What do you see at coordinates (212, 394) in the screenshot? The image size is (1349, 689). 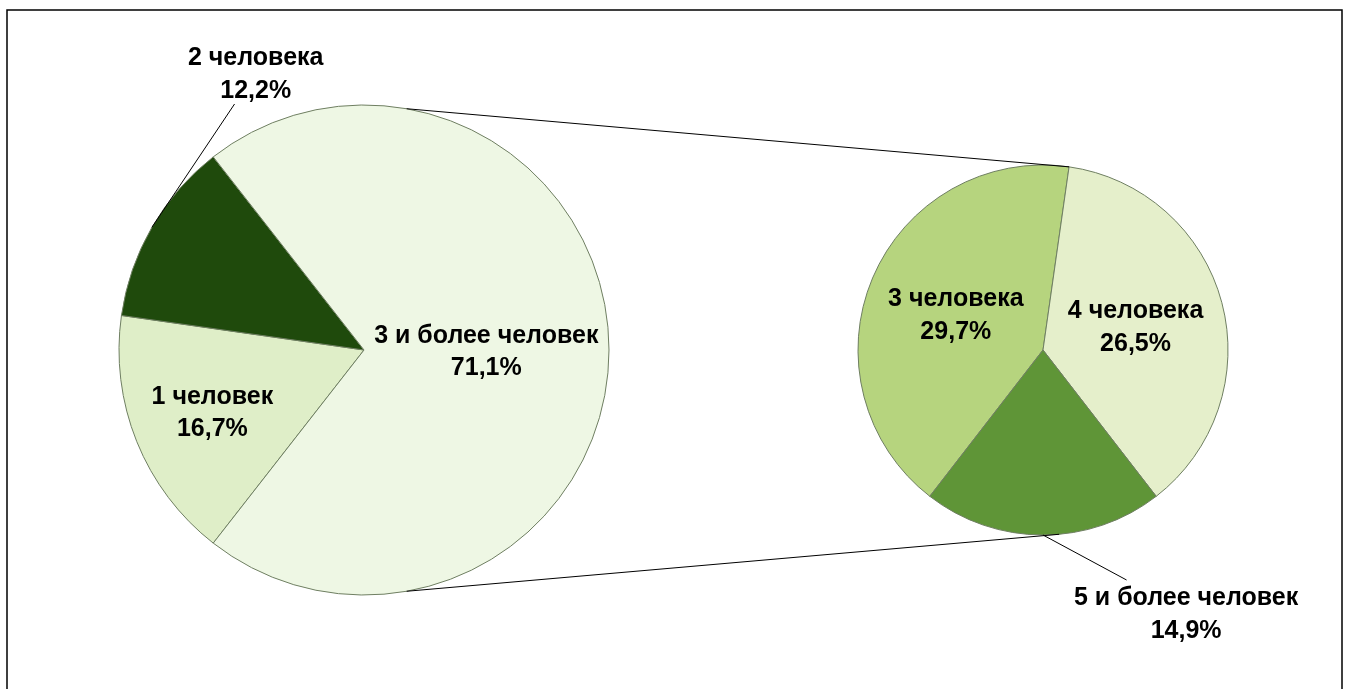 I see `slice-label: 1 человек` at bounding box center [212, 394].